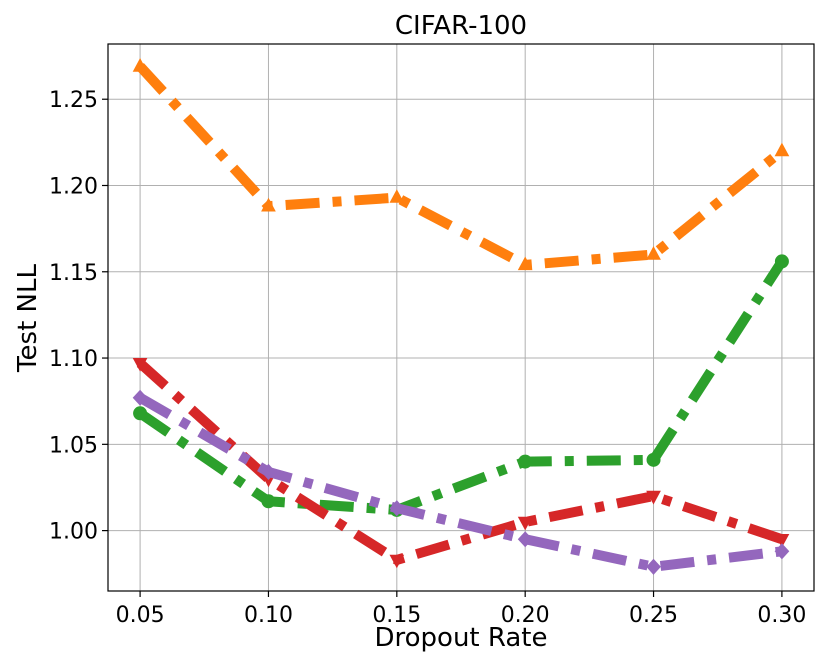  Describe the element at coordinates (140, 615) in the screenshot. I see `x-tick-label: 0.05` at that location.